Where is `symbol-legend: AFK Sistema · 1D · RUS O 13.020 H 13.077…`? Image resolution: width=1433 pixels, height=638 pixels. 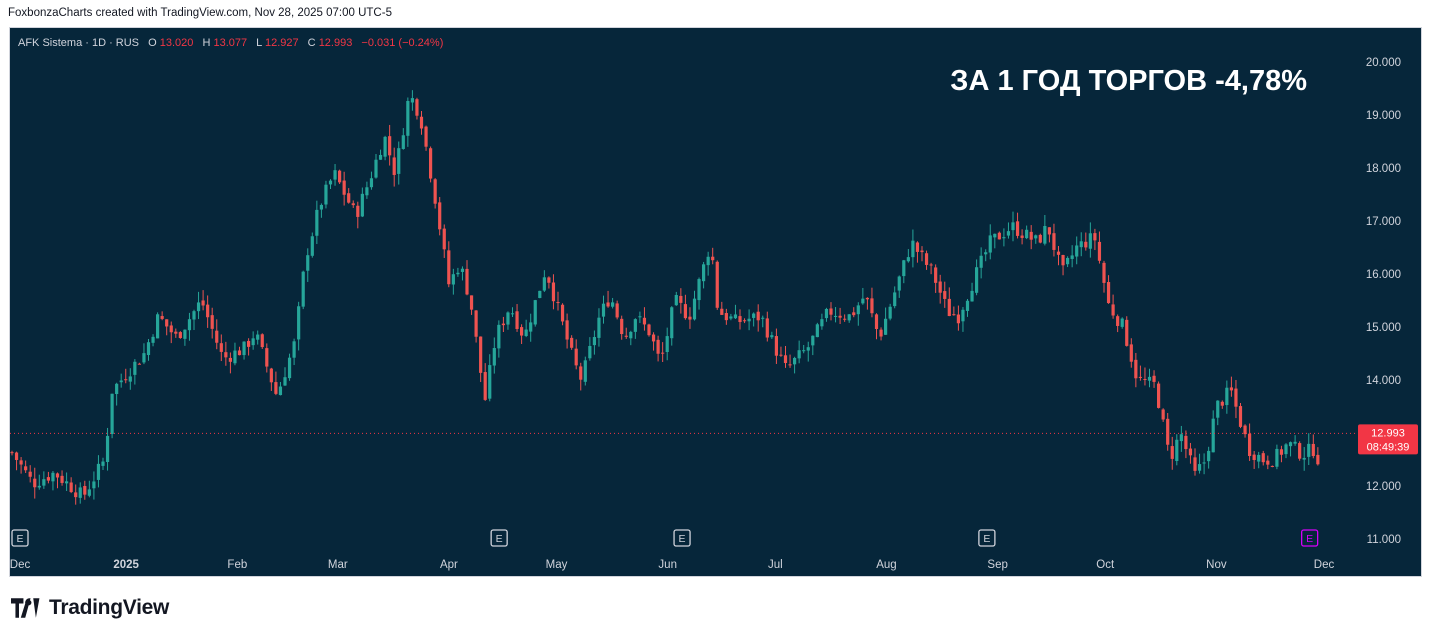
symbol-legend: AFK Sistema · 1D · RUS O 13.020 H 13.077… is located at coordinates (230, 43).